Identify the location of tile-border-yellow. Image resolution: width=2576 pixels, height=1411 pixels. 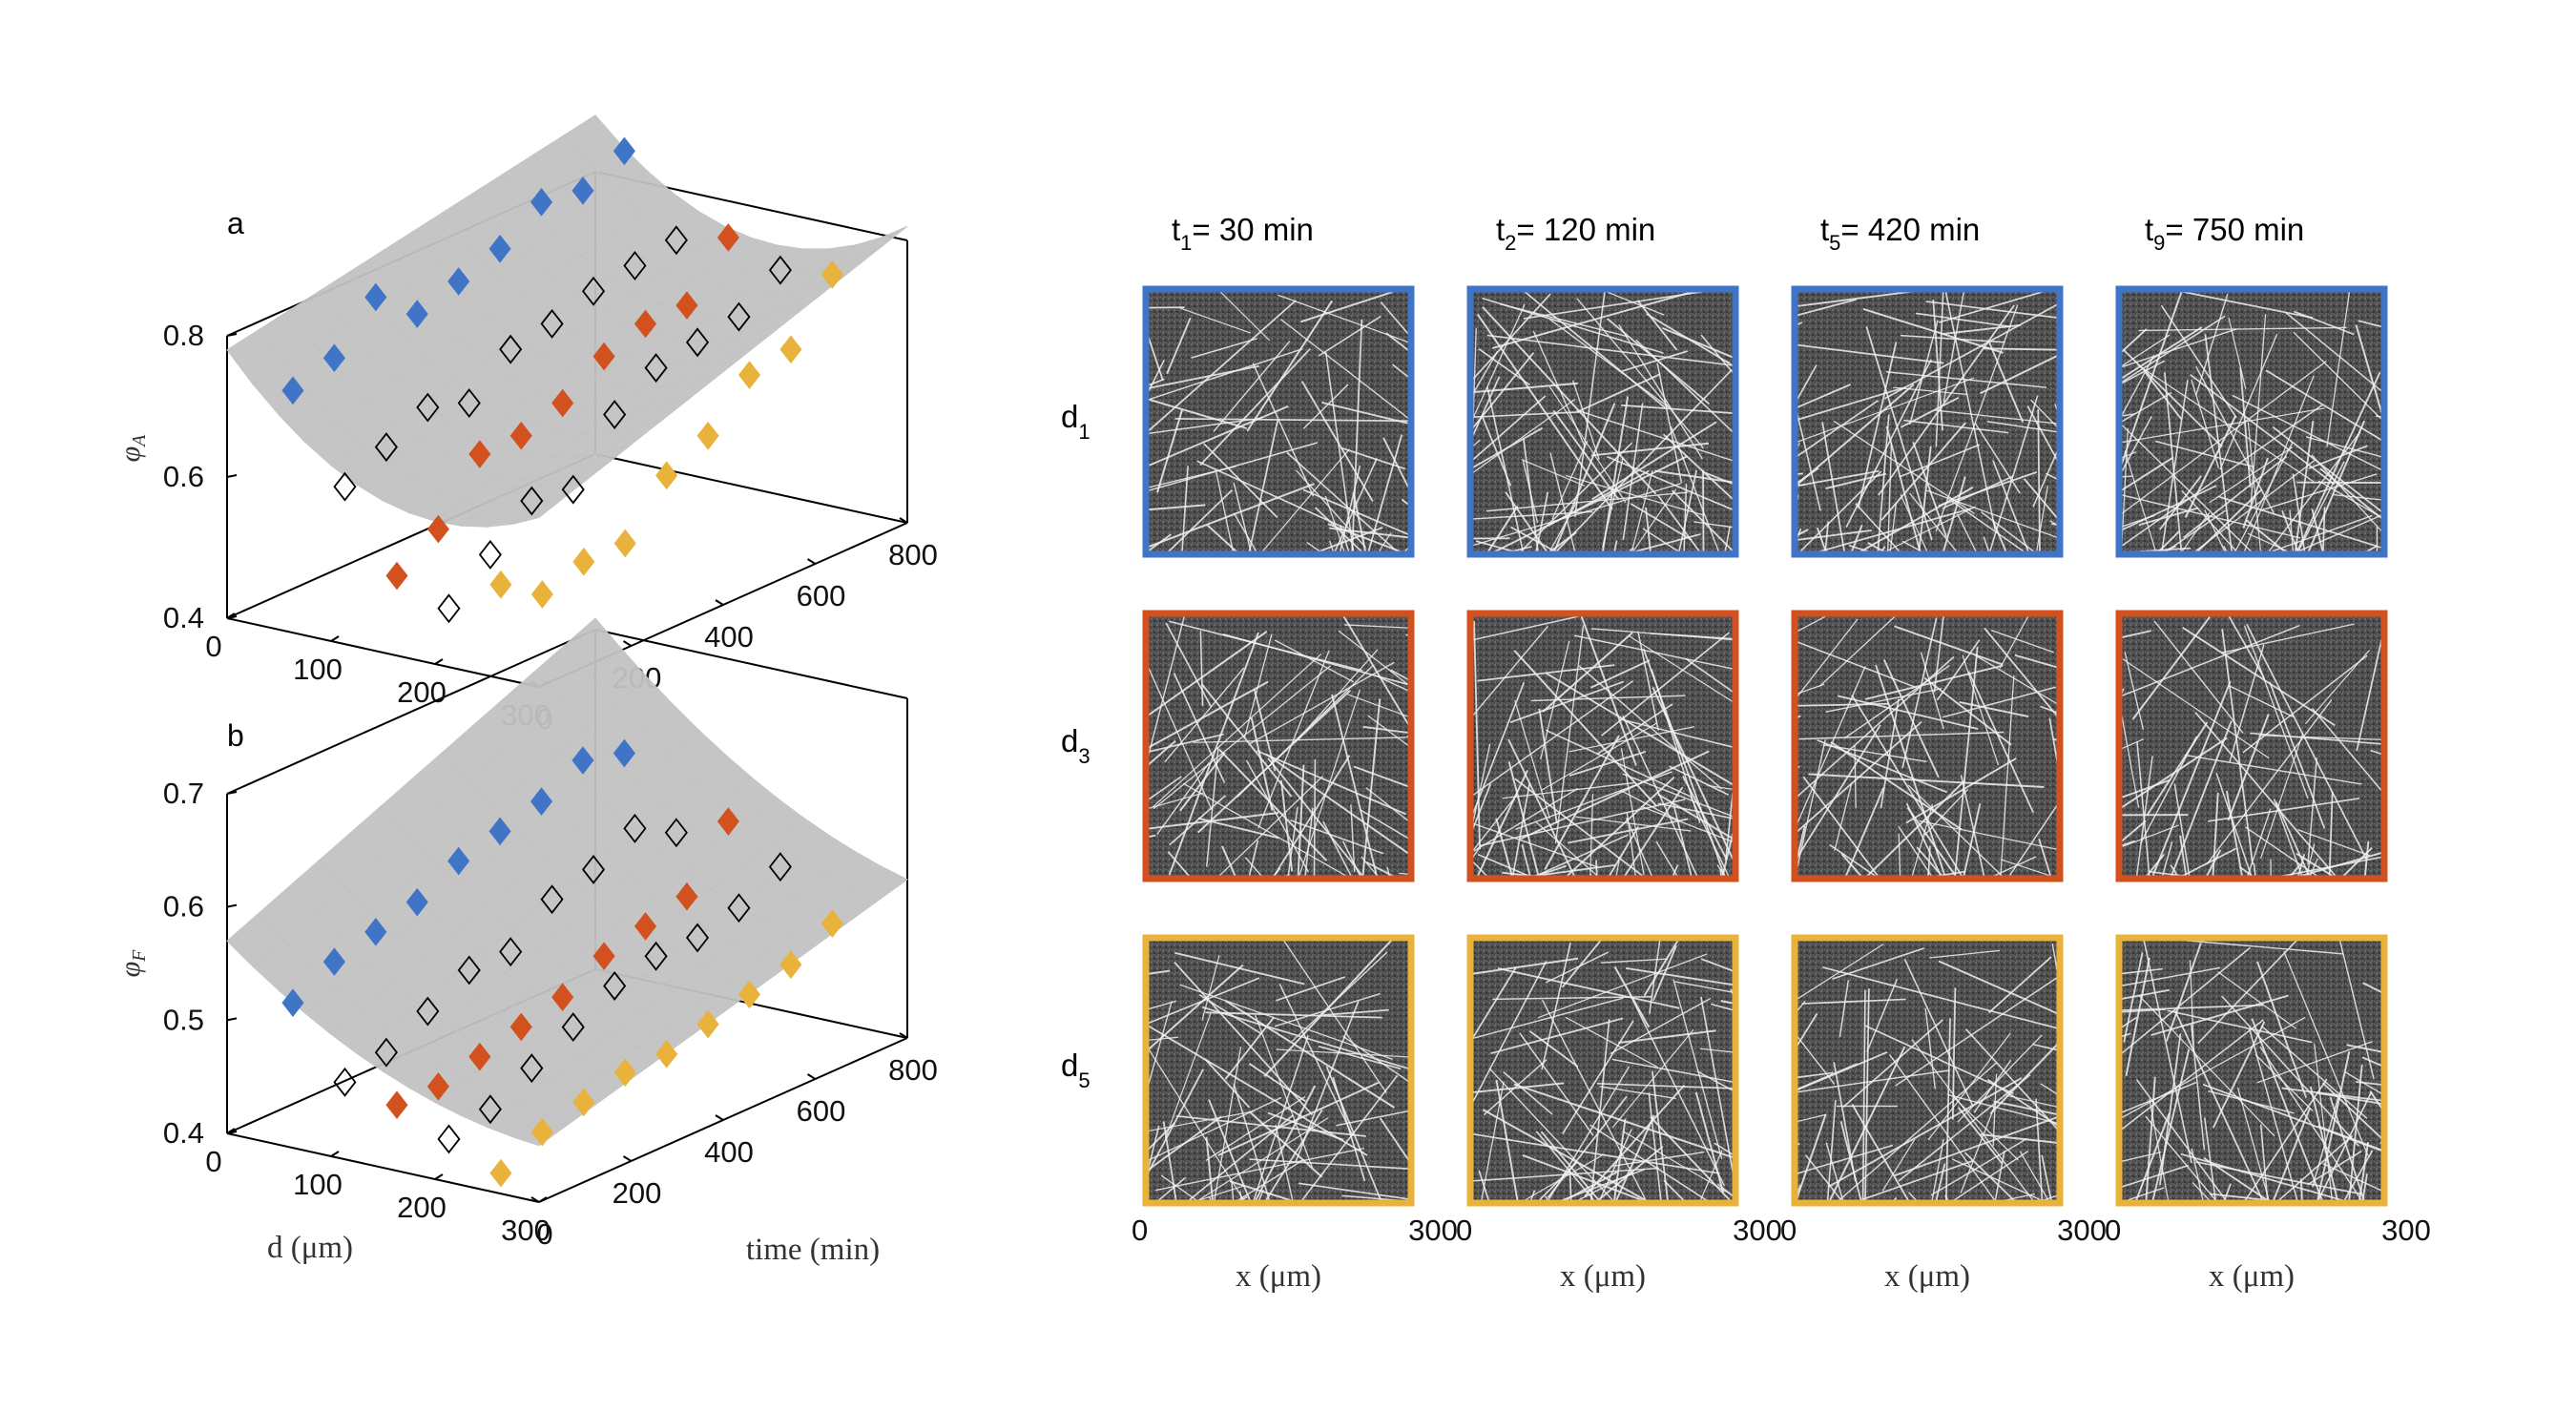
(1602, 1070).